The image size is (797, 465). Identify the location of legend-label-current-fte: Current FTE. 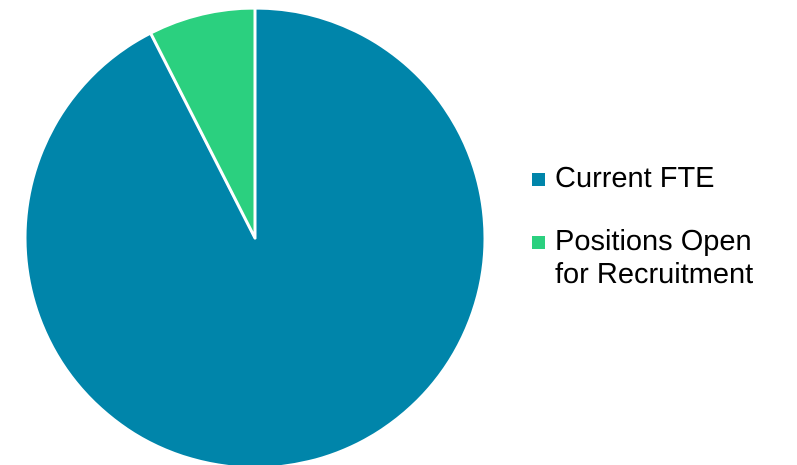
(635, 178).